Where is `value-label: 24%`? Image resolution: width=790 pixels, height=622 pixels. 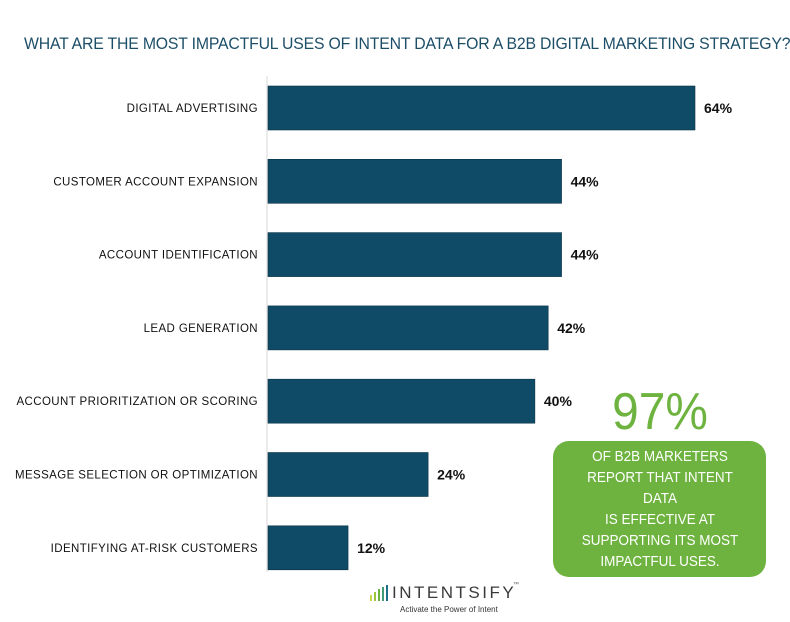
value-label: 24% is located at coordinates (451, 475).